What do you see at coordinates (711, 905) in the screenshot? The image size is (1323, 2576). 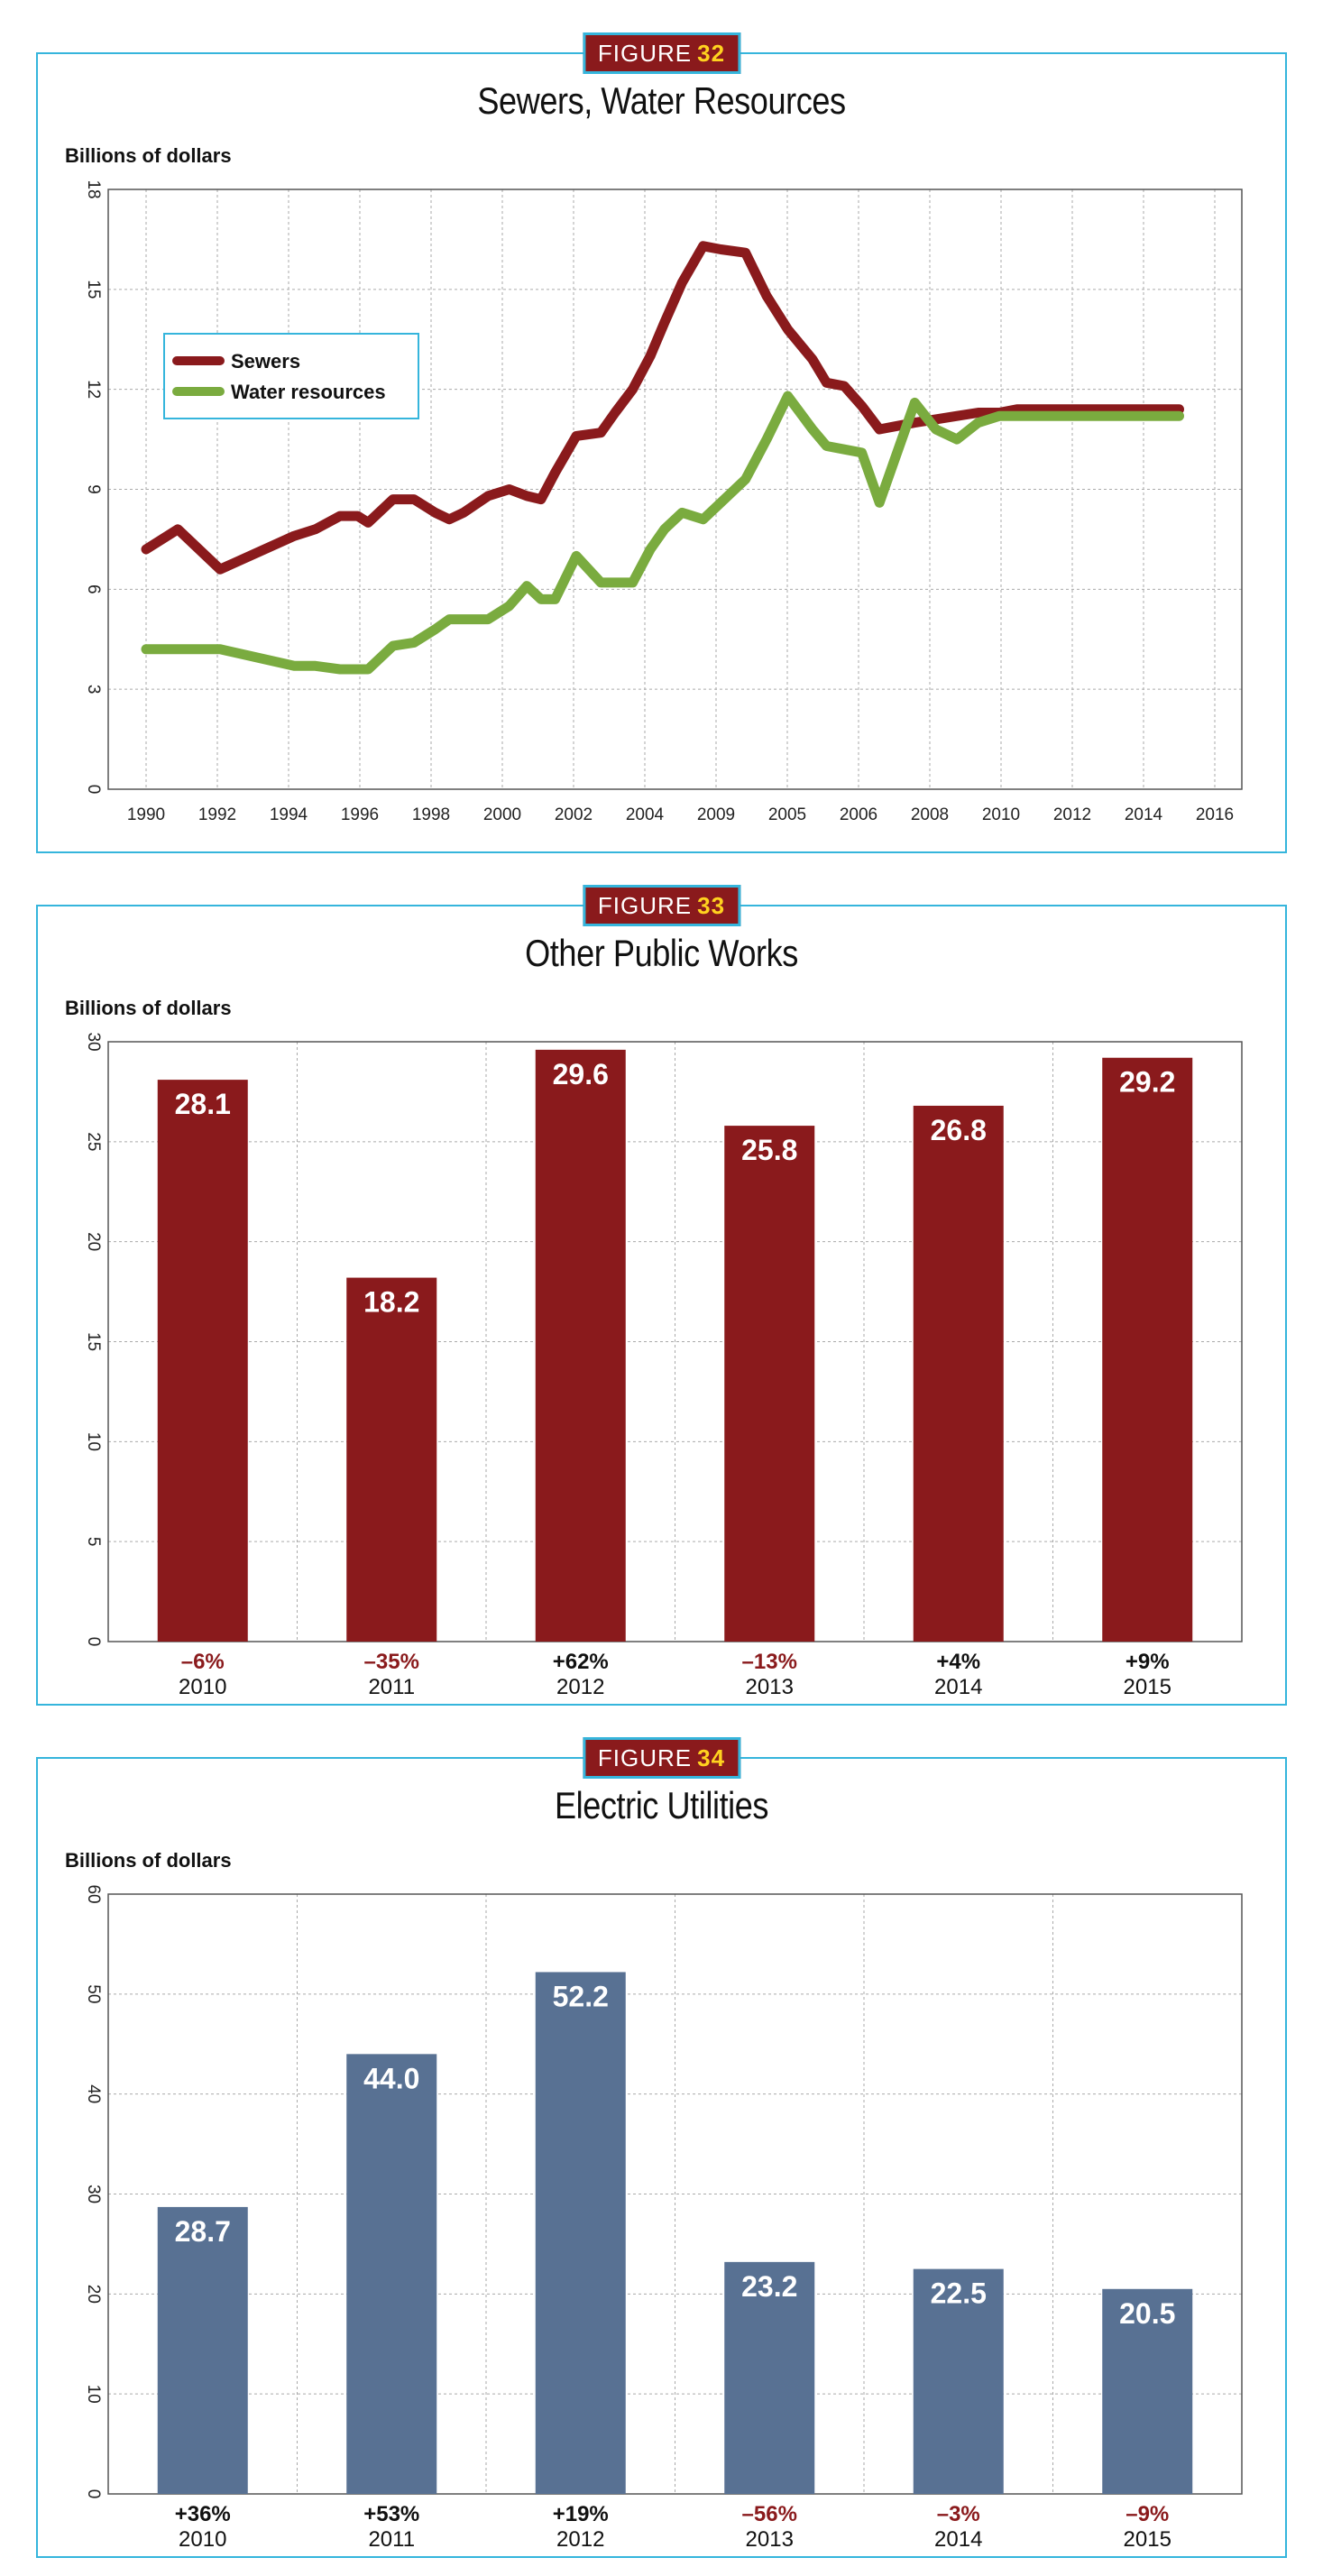 I see `figure-tag-number: 33` at bounding box center [711, 905].